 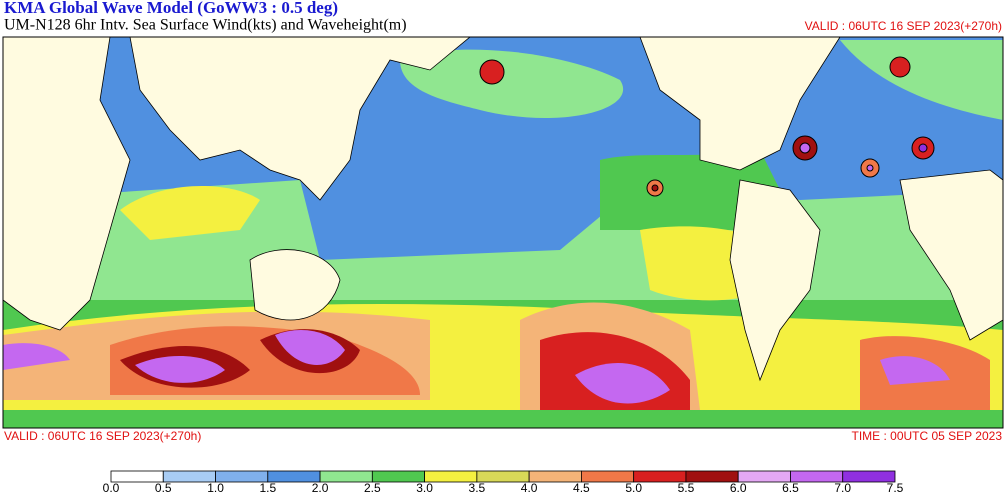 What do you see at coordinates (842, 488) in the screenshot?
I see `colorbar-label: 7.0` at bounding box center [842, 488].